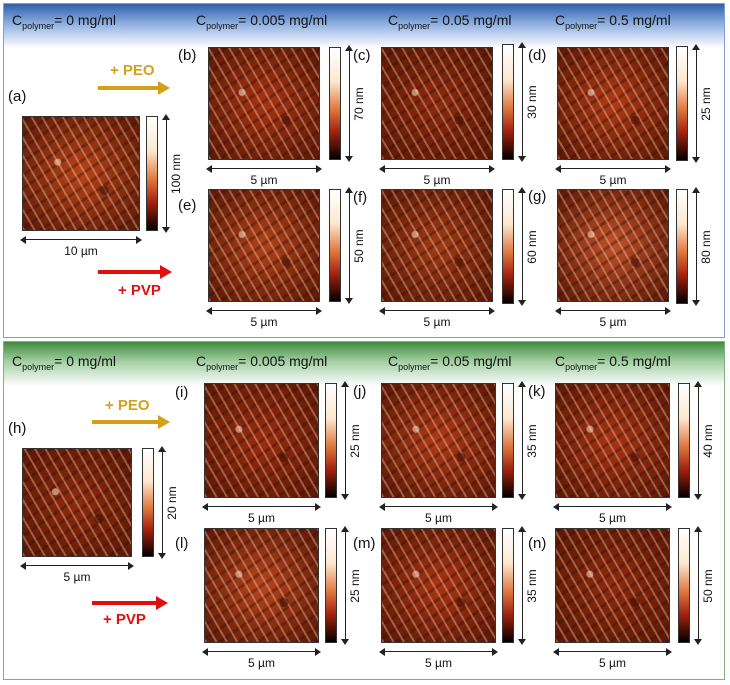 The width and height of the screenshot is (730, 685). Describe the element at coordinates (127, 405) in the screenshot. I see `peo-label-bottom: + PEO` at that location.